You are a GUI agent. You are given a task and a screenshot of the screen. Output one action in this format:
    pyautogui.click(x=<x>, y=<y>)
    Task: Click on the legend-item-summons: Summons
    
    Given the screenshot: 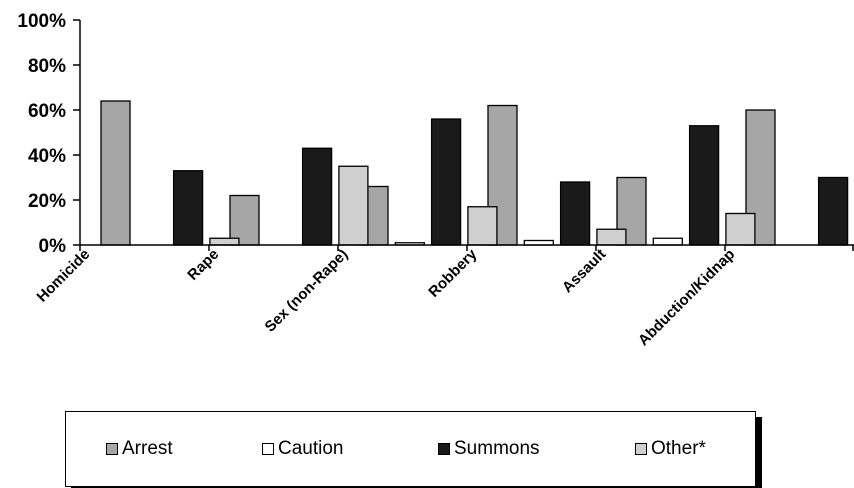 What is the action you would take?
    pyautogui.click(x=489, y=449)
    